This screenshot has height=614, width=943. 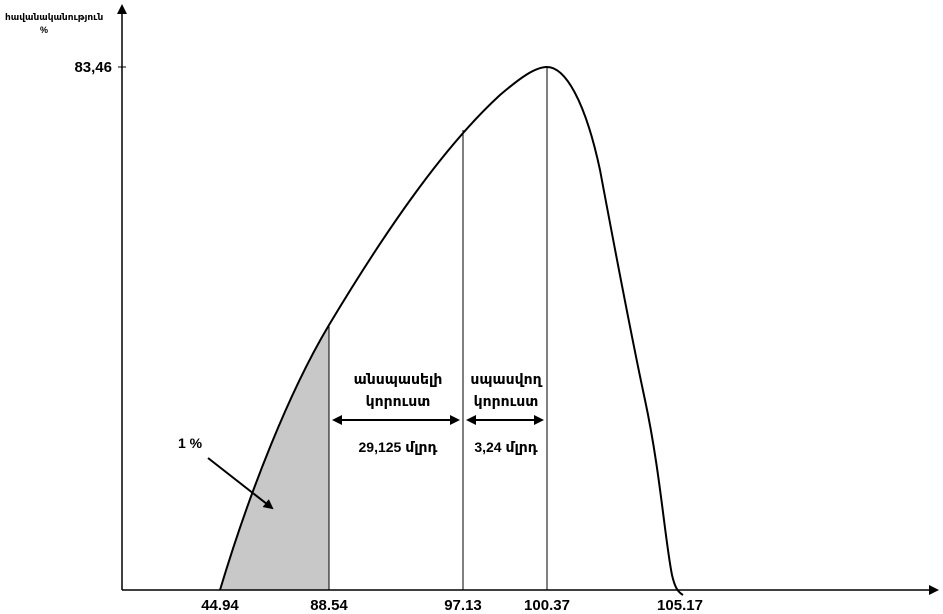 I want to click on x-tick-label: 44.94, so click(x=220, y=605).